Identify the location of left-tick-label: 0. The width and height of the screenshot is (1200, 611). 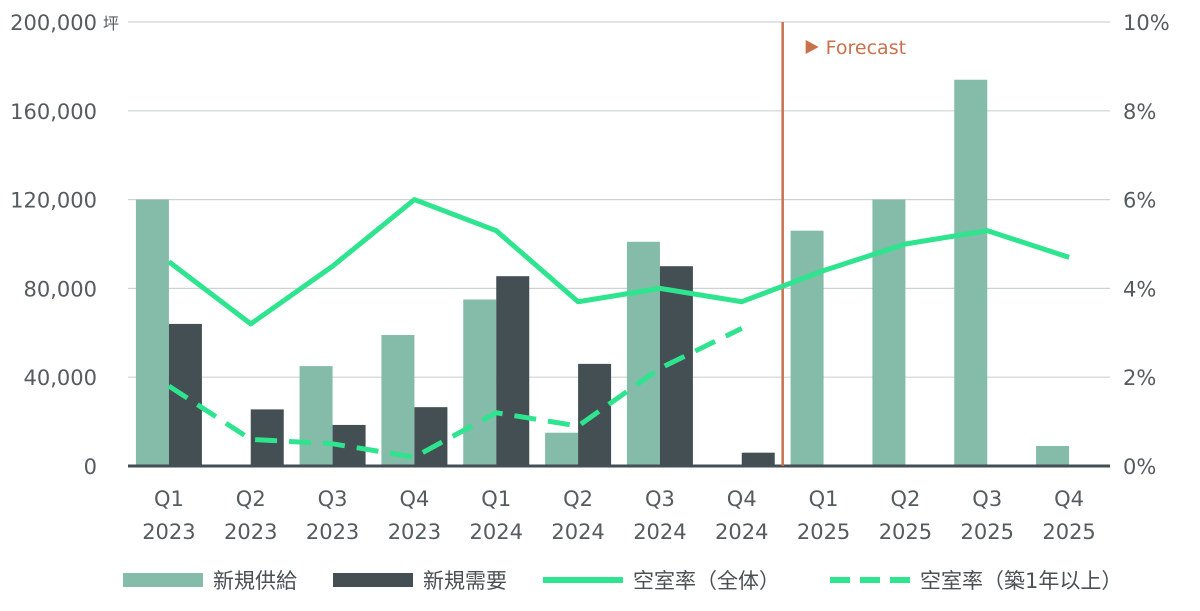
(90, 467).